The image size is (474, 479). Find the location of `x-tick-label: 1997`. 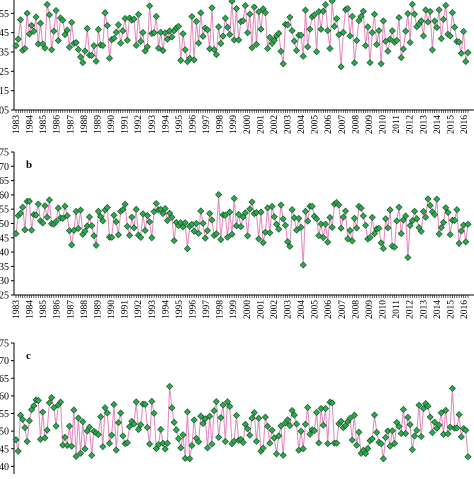

x-tick-label: 1997 is located at coordinates (207, 124).